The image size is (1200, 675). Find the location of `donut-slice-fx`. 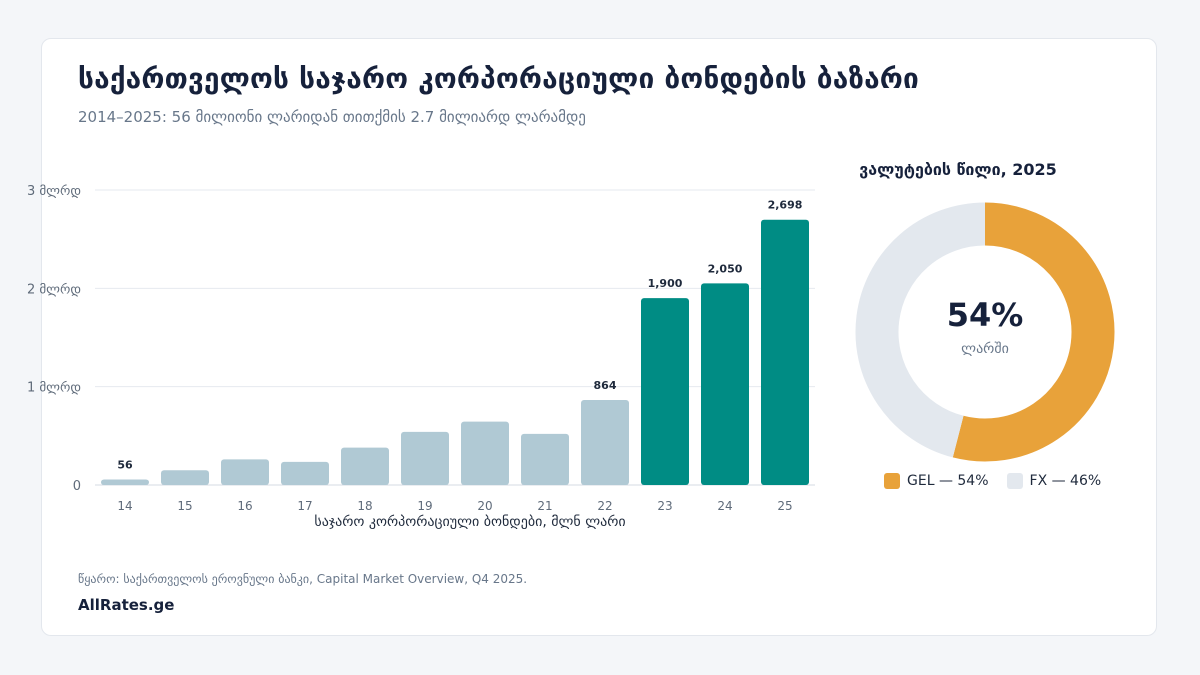

donut-slice-fx is located at coordinates (920, 330).